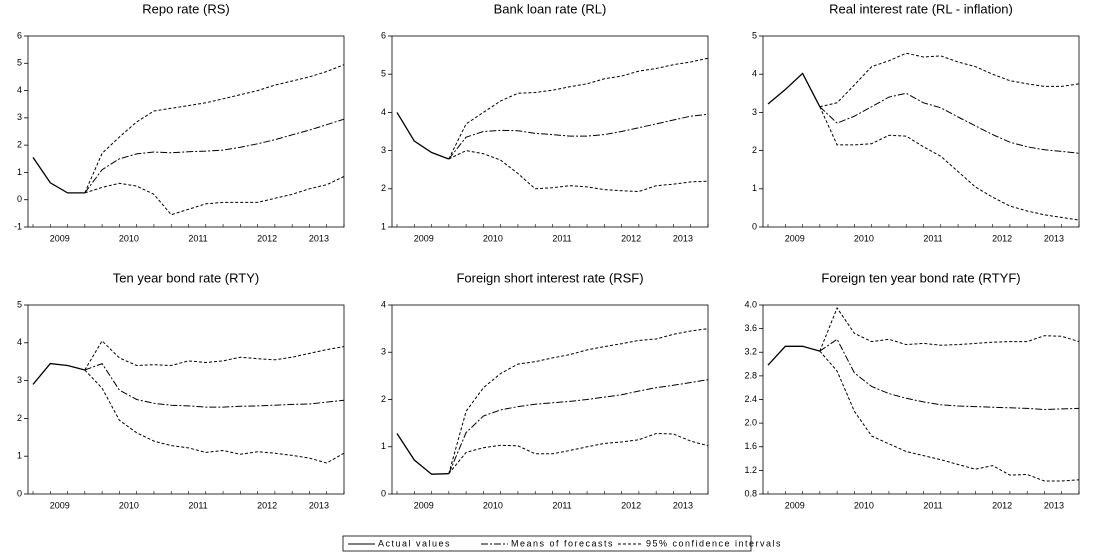 Image resolution: width=1094 pixels, height=557 pixels. What do you see at coordinates (750, 423) in the screenshot?
I see `y-tick-label: 2.0` at bounding box center [750, 423].